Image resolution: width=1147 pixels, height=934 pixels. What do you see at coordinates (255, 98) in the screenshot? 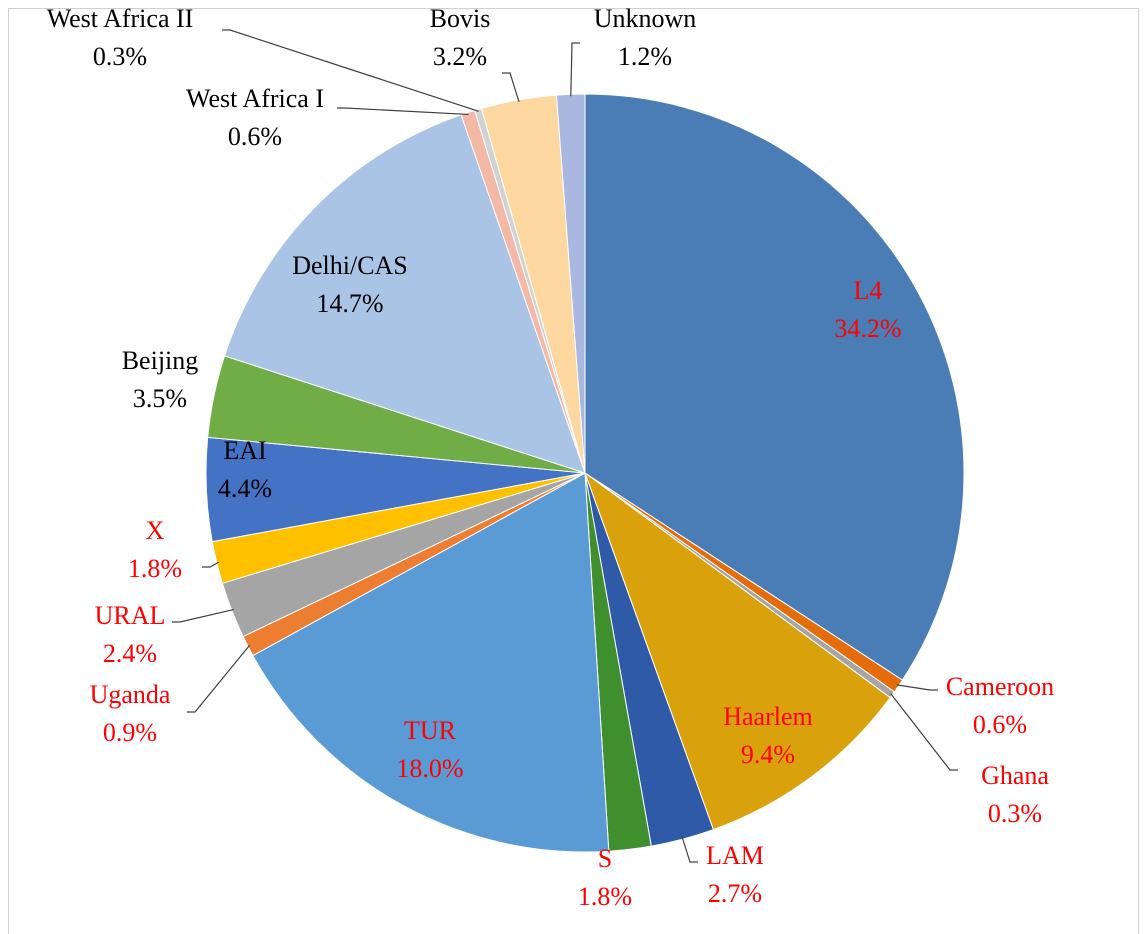
I see `slice-label: West Africa I` at bounding box center [255, 98].